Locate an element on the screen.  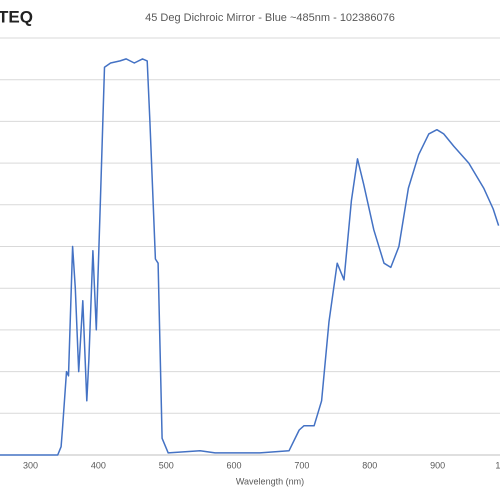
x-tick-label: 500 is located at coordinates (166, 465).